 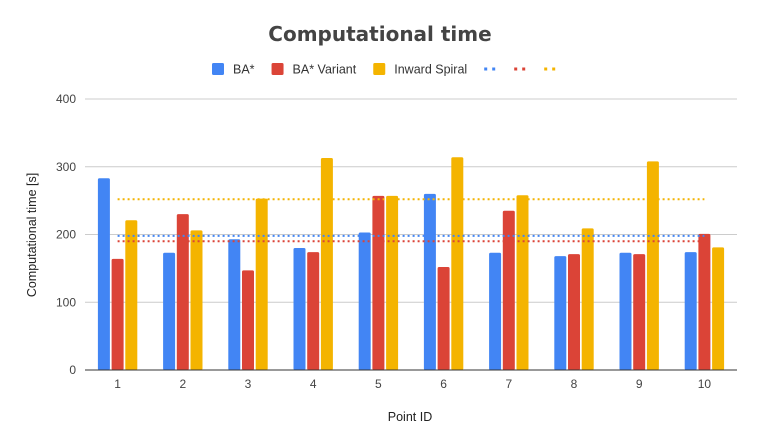 What do you see at coordinates (182, 384) in the screenshot?
I see `x-tick-label: 2` at bounding box center [182, 384].